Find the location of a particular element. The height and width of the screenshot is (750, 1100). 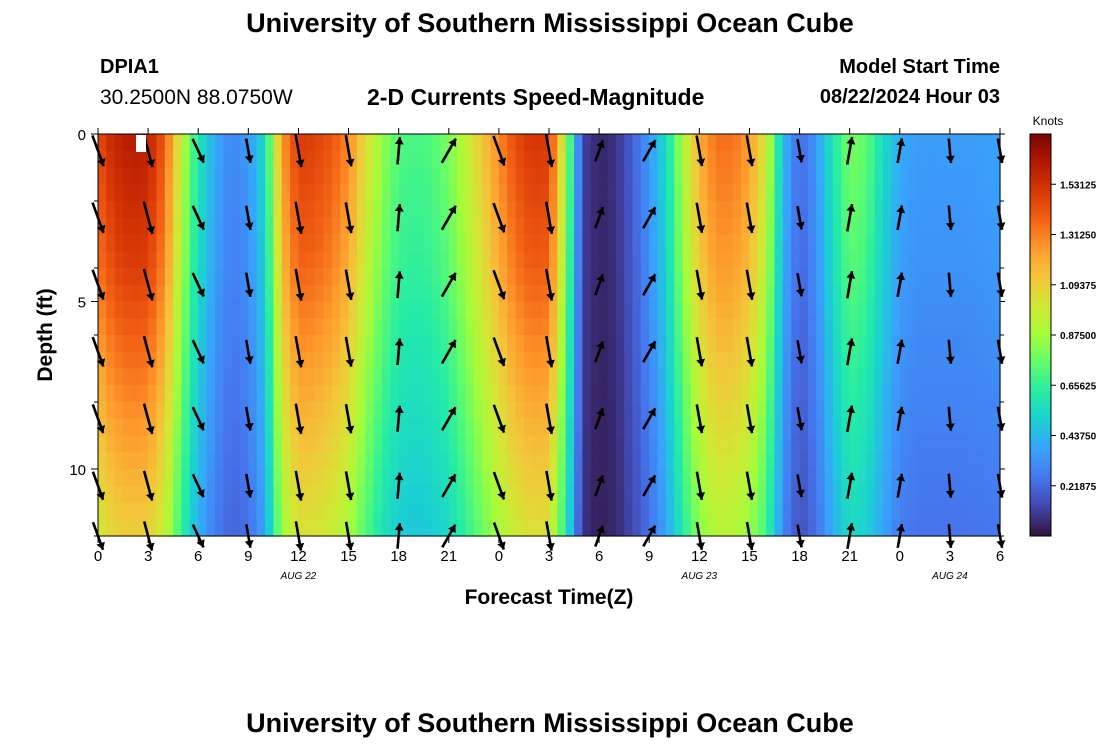

x-tick-label: 0 is located at coordinates (499, 556).